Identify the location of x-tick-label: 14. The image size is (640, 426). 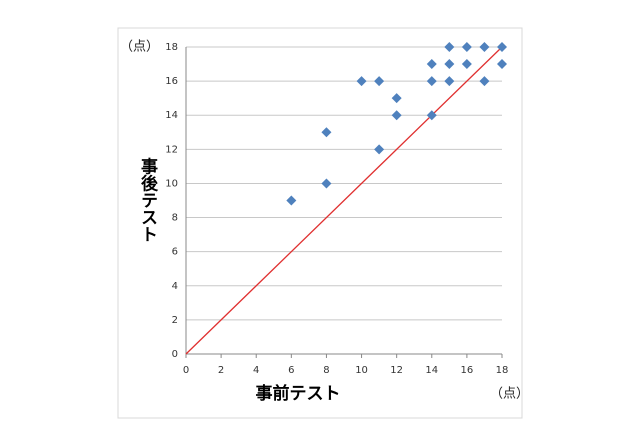
(431, 370).